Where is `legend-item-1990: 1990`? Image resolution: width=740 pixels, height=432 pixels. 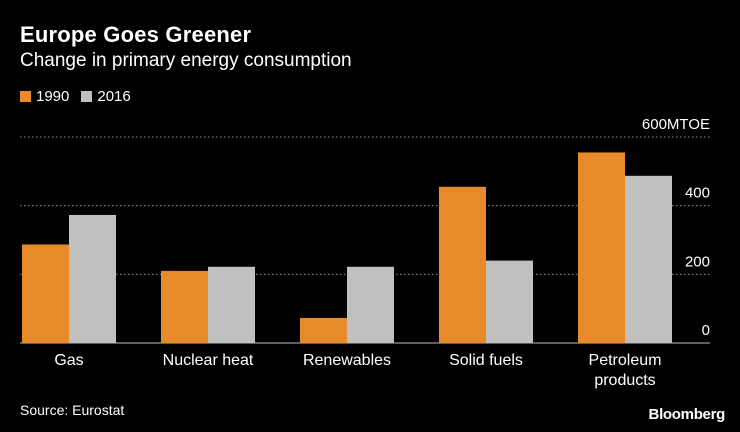 legend-item-1990: 1990 is located at coordinates (44, 96).